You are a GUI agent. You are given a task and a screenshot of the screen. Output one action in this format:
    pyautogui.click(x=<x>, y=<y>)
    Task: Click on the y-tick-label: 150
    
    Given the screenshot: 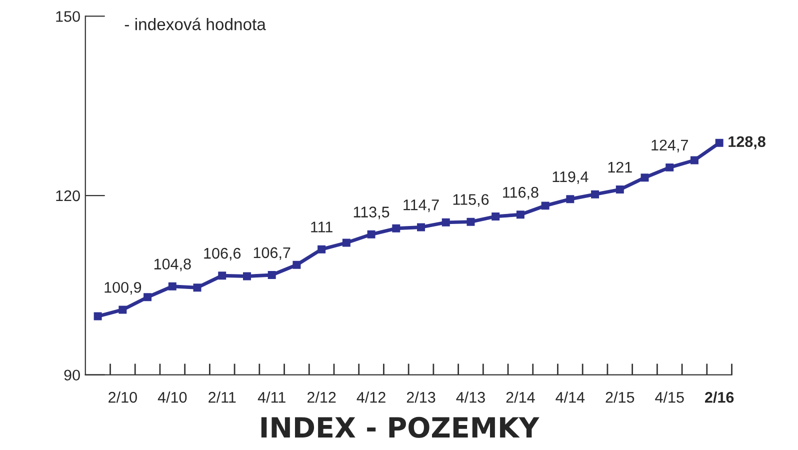 What is the action you would take?
    pyautogui.click(x=68, y=16)
    